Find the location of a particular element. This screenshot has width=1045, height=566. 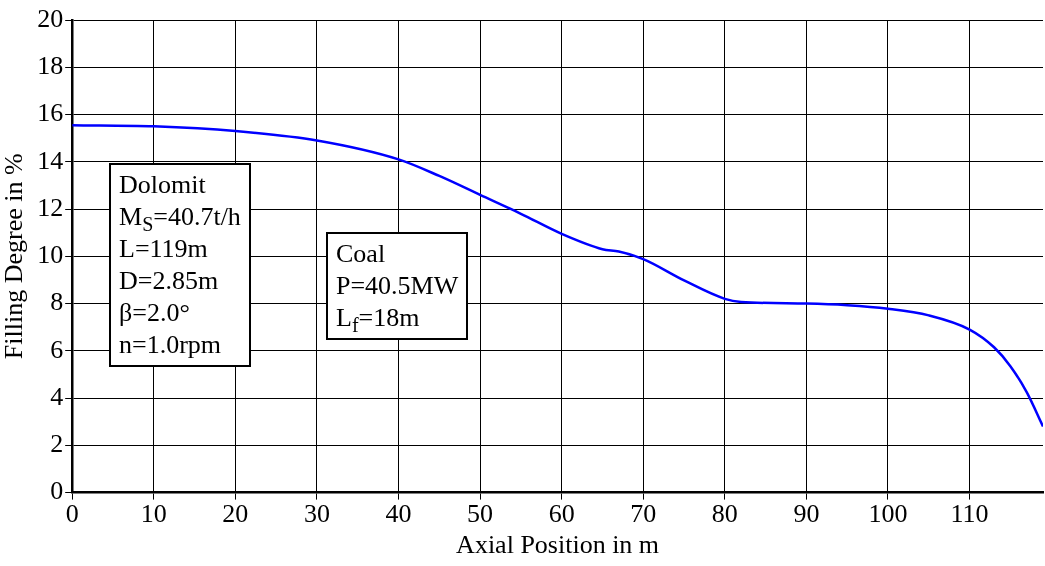

y-tick-label: 4 is located at coordinates (57, 396).